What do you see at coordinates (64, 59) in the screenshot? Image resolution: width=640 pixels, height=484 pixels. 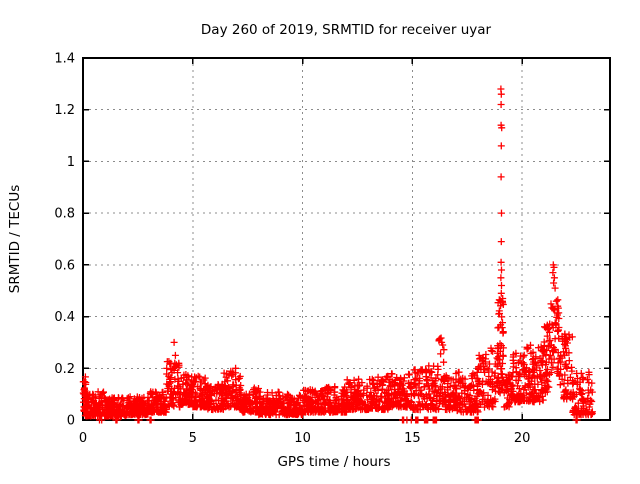 I see `y-tick-label: 1.4` at bounding box center [64, 59].